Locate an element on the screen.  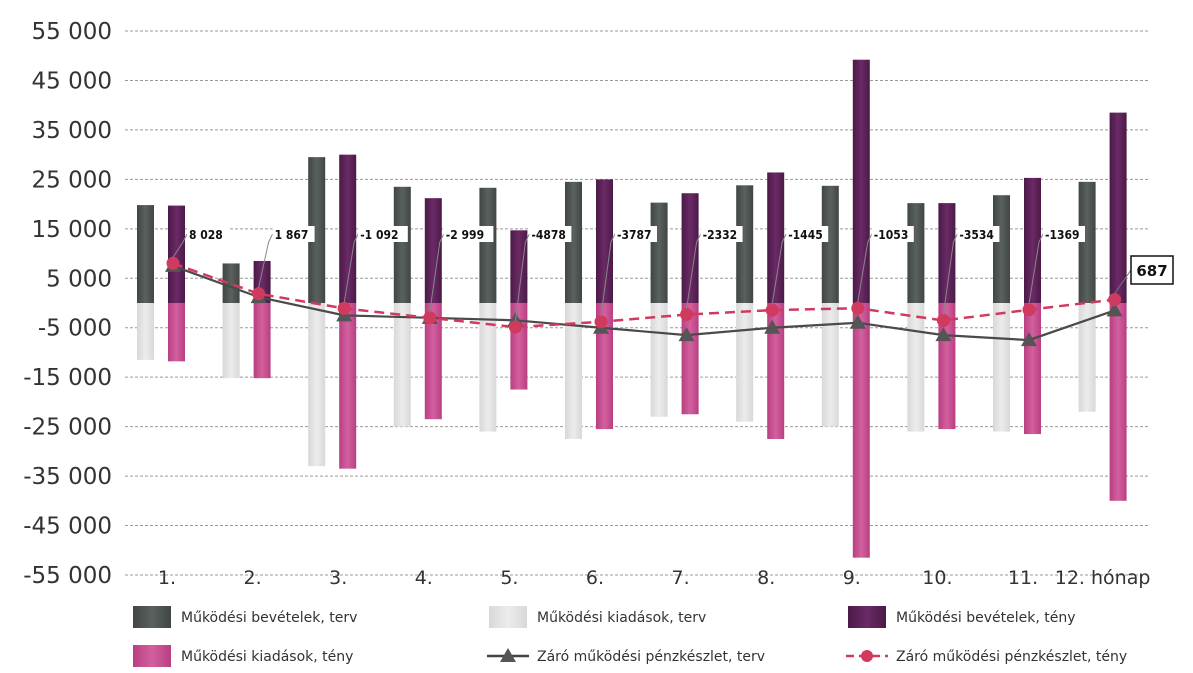
data-label: -1445 is located at coordinates (805, 235).